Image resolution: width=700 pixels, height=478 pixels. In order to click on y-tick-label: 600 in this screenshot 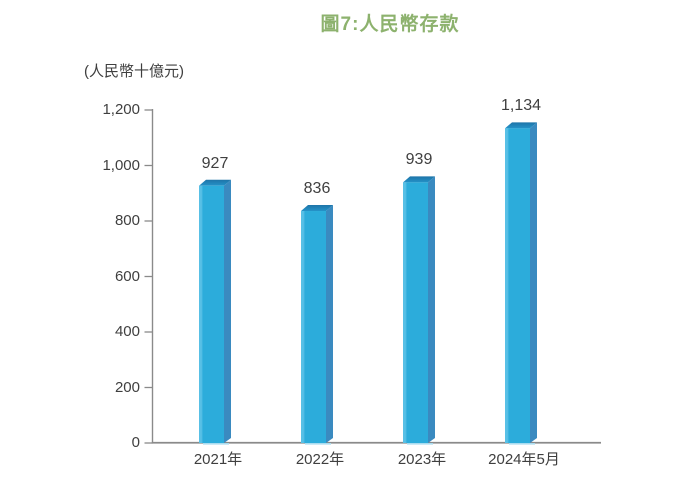, I will do `click(127, 276)`.